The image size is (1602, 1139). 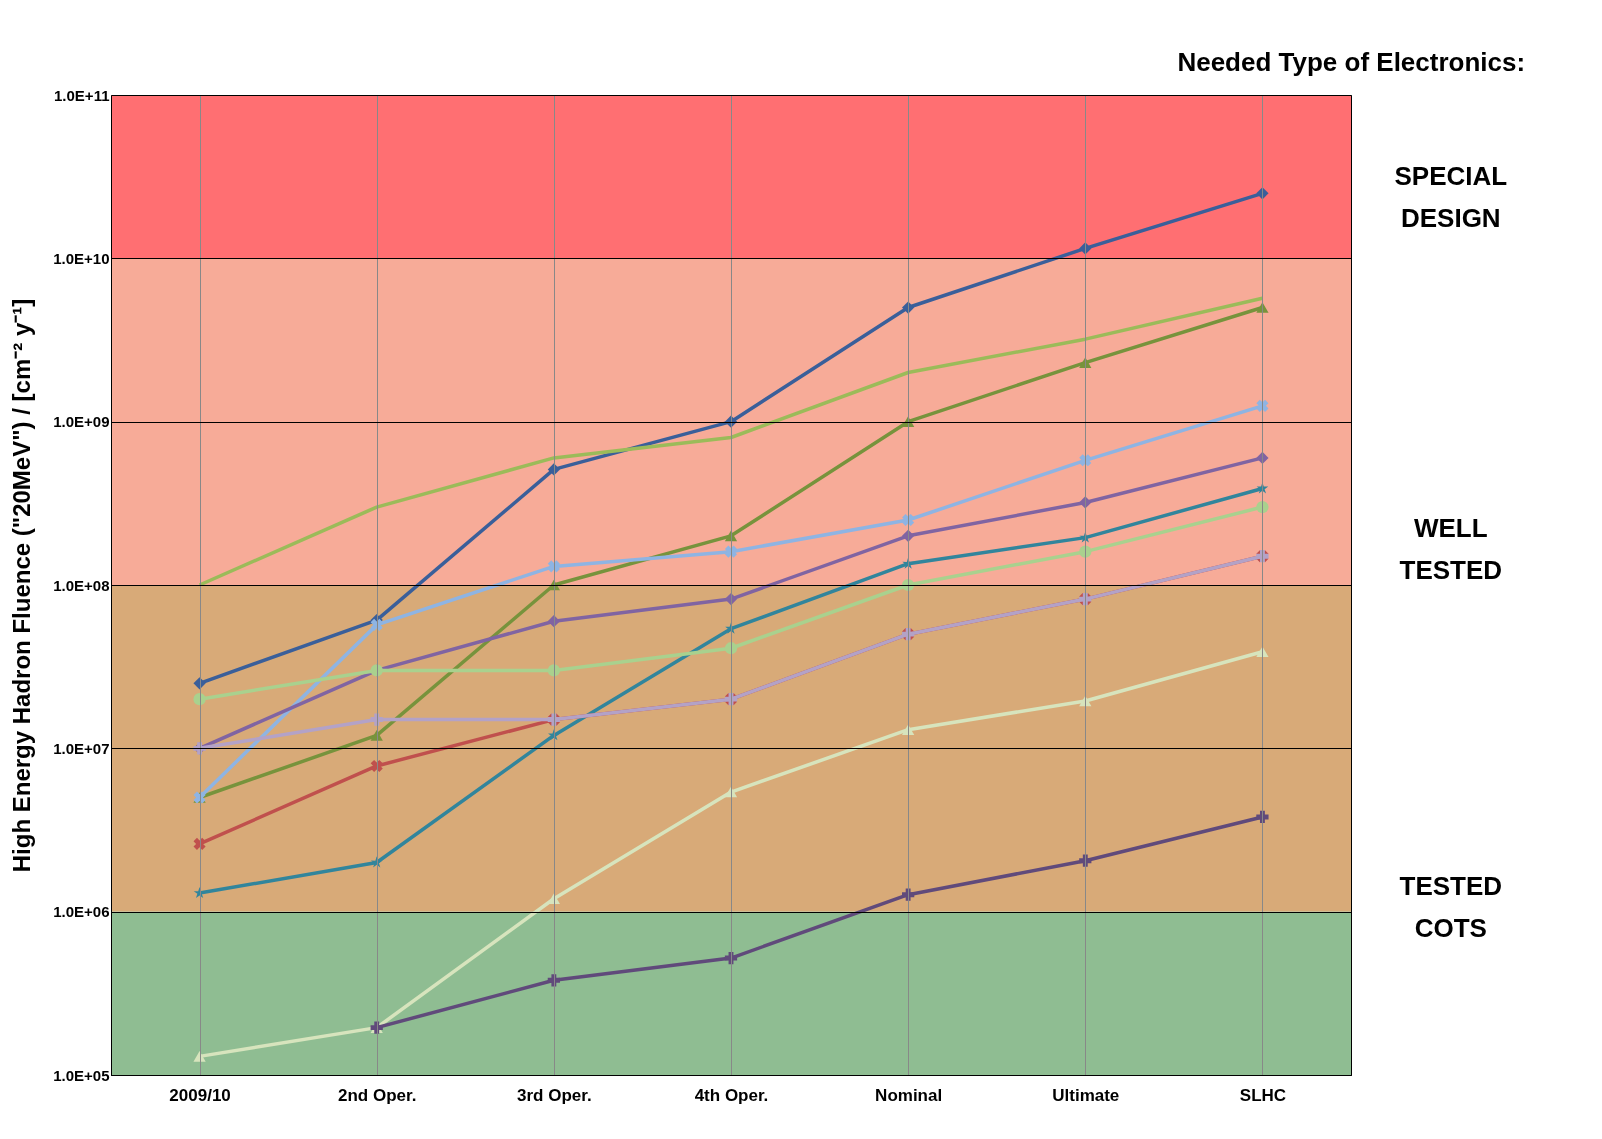 I want to click on x-tick-label: 2009/10, so click(x=200, y=1095).